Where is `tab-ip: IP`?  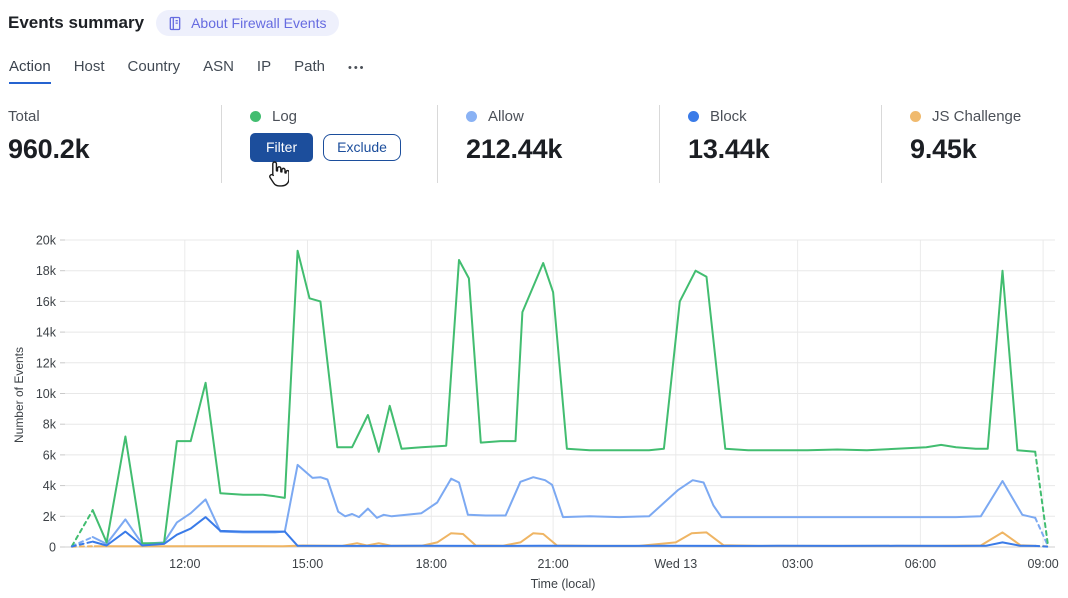
tab-ip: IP is located at coordinates (264, 66).